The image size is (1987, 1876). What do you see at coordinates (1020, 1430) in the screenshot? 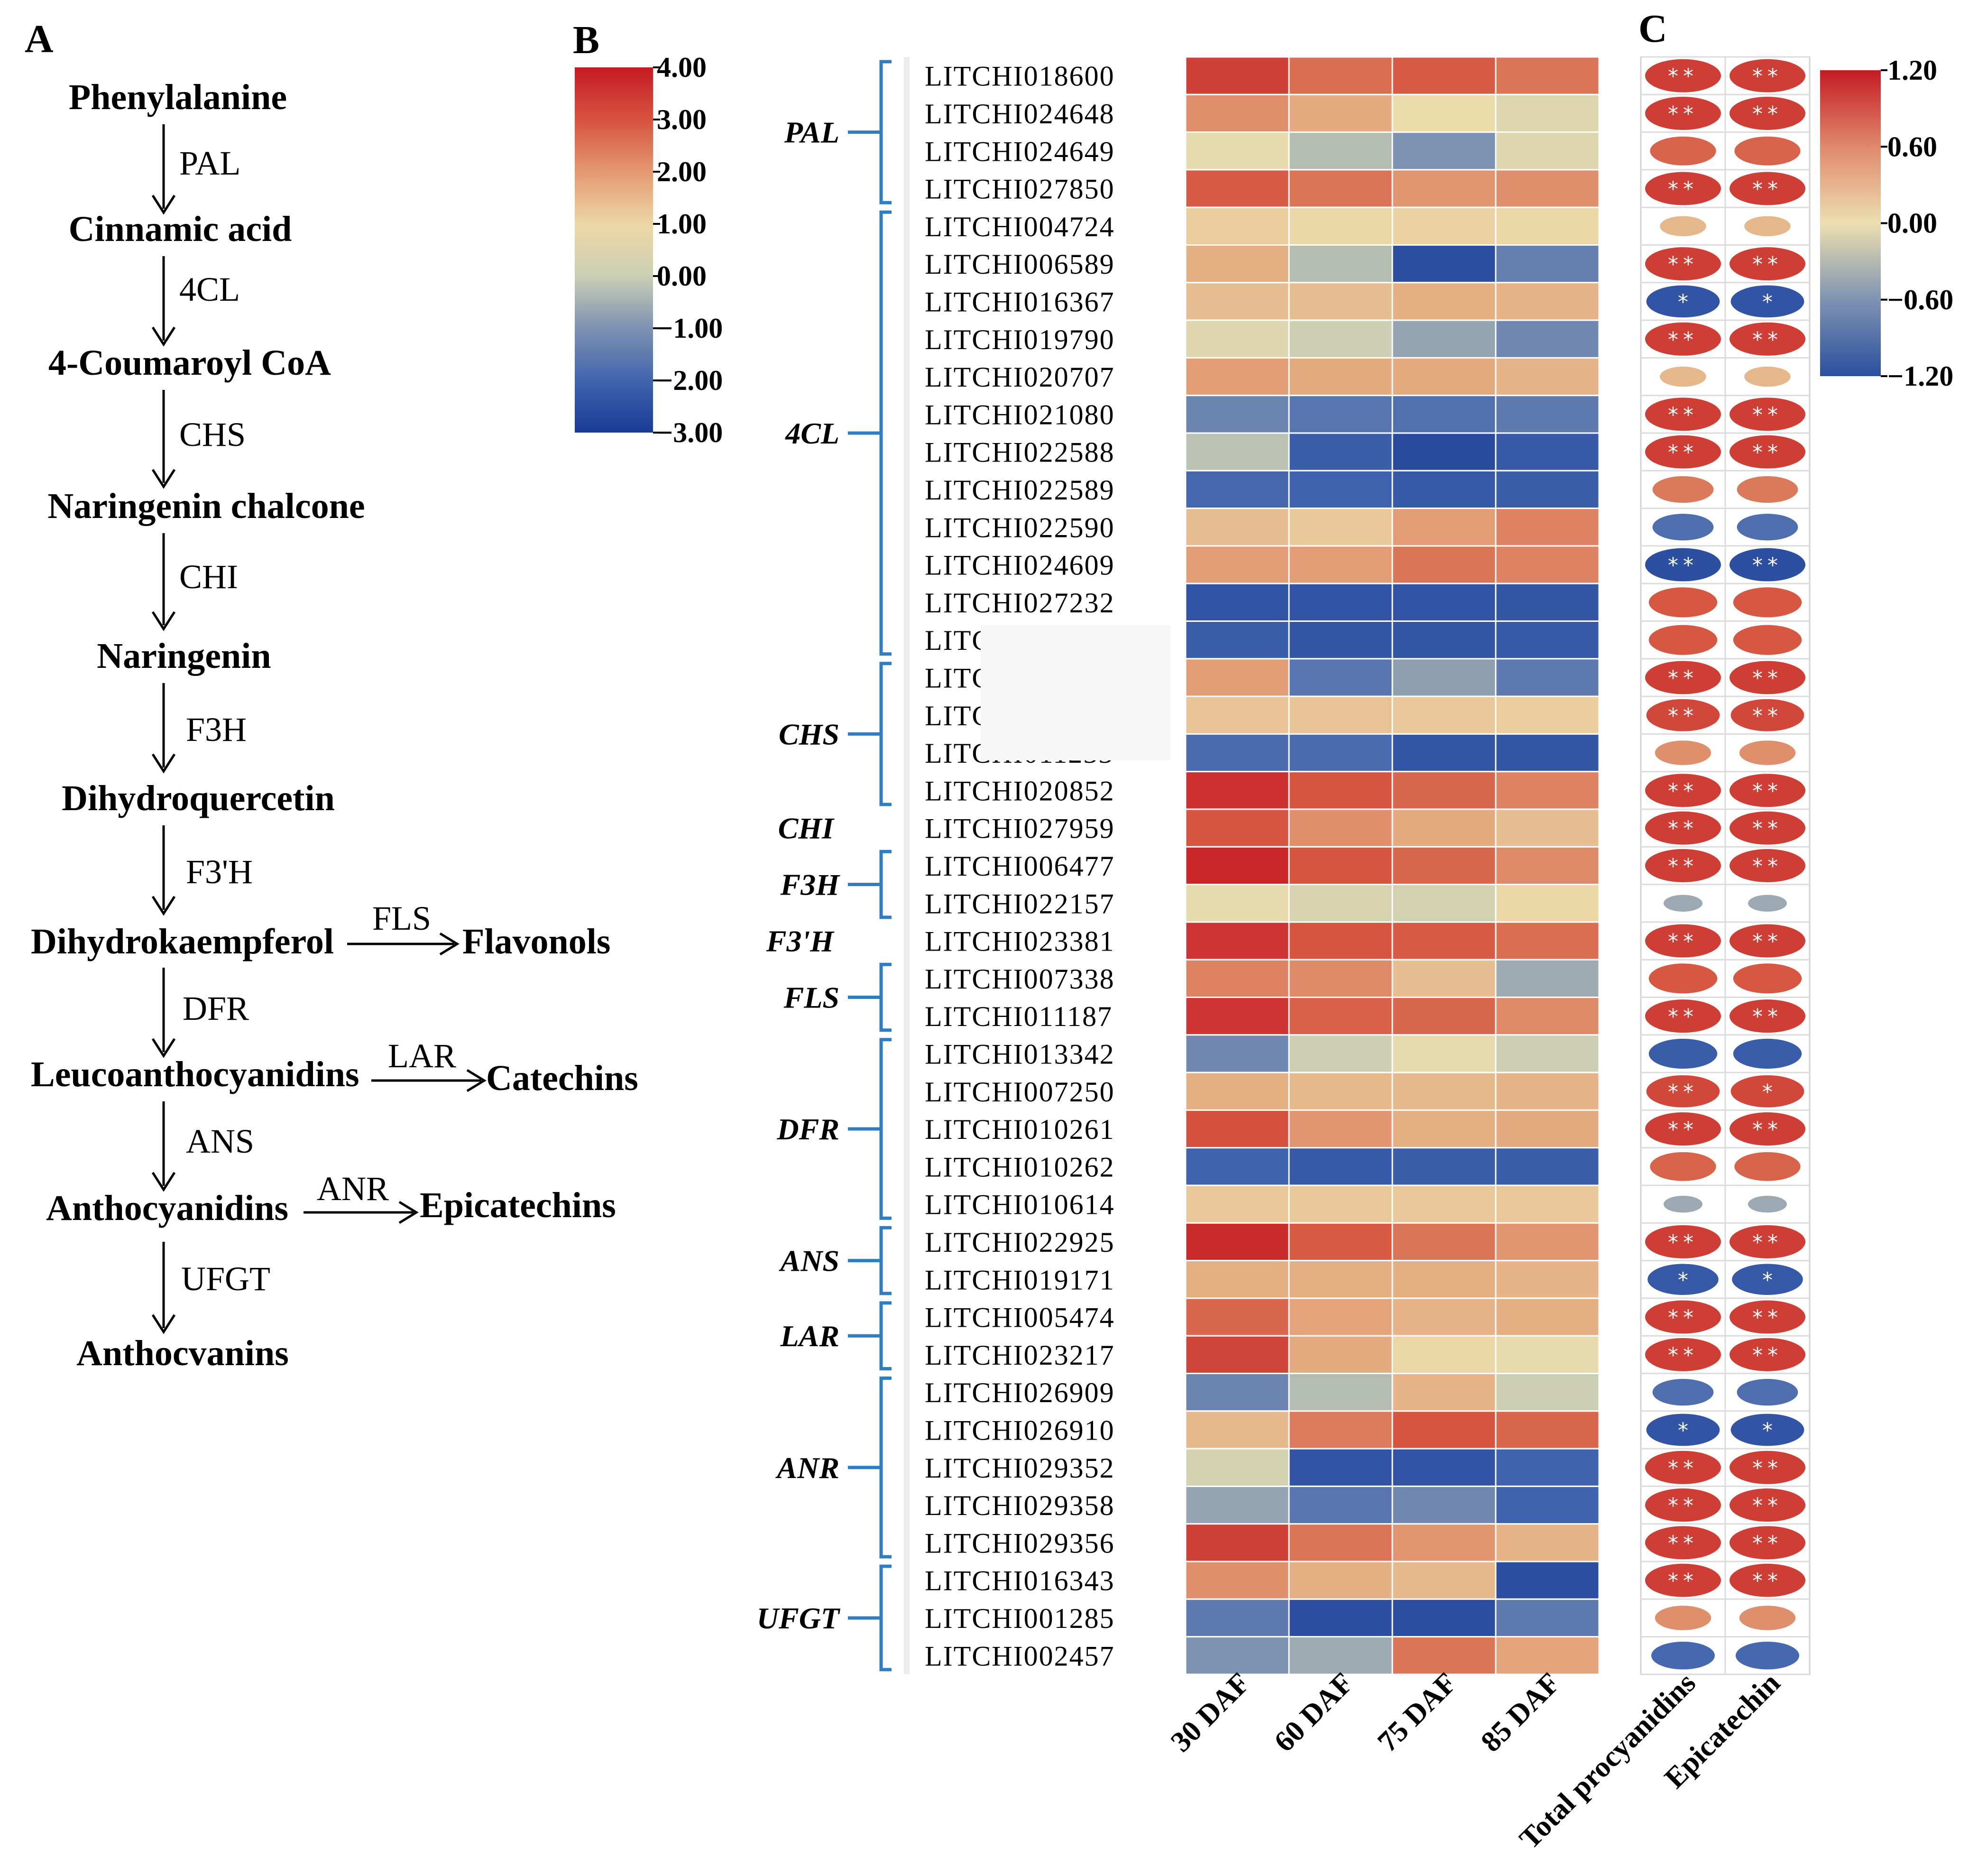
I see `gene-label: LITCHI026910` at bounding box center [1020, 1430].